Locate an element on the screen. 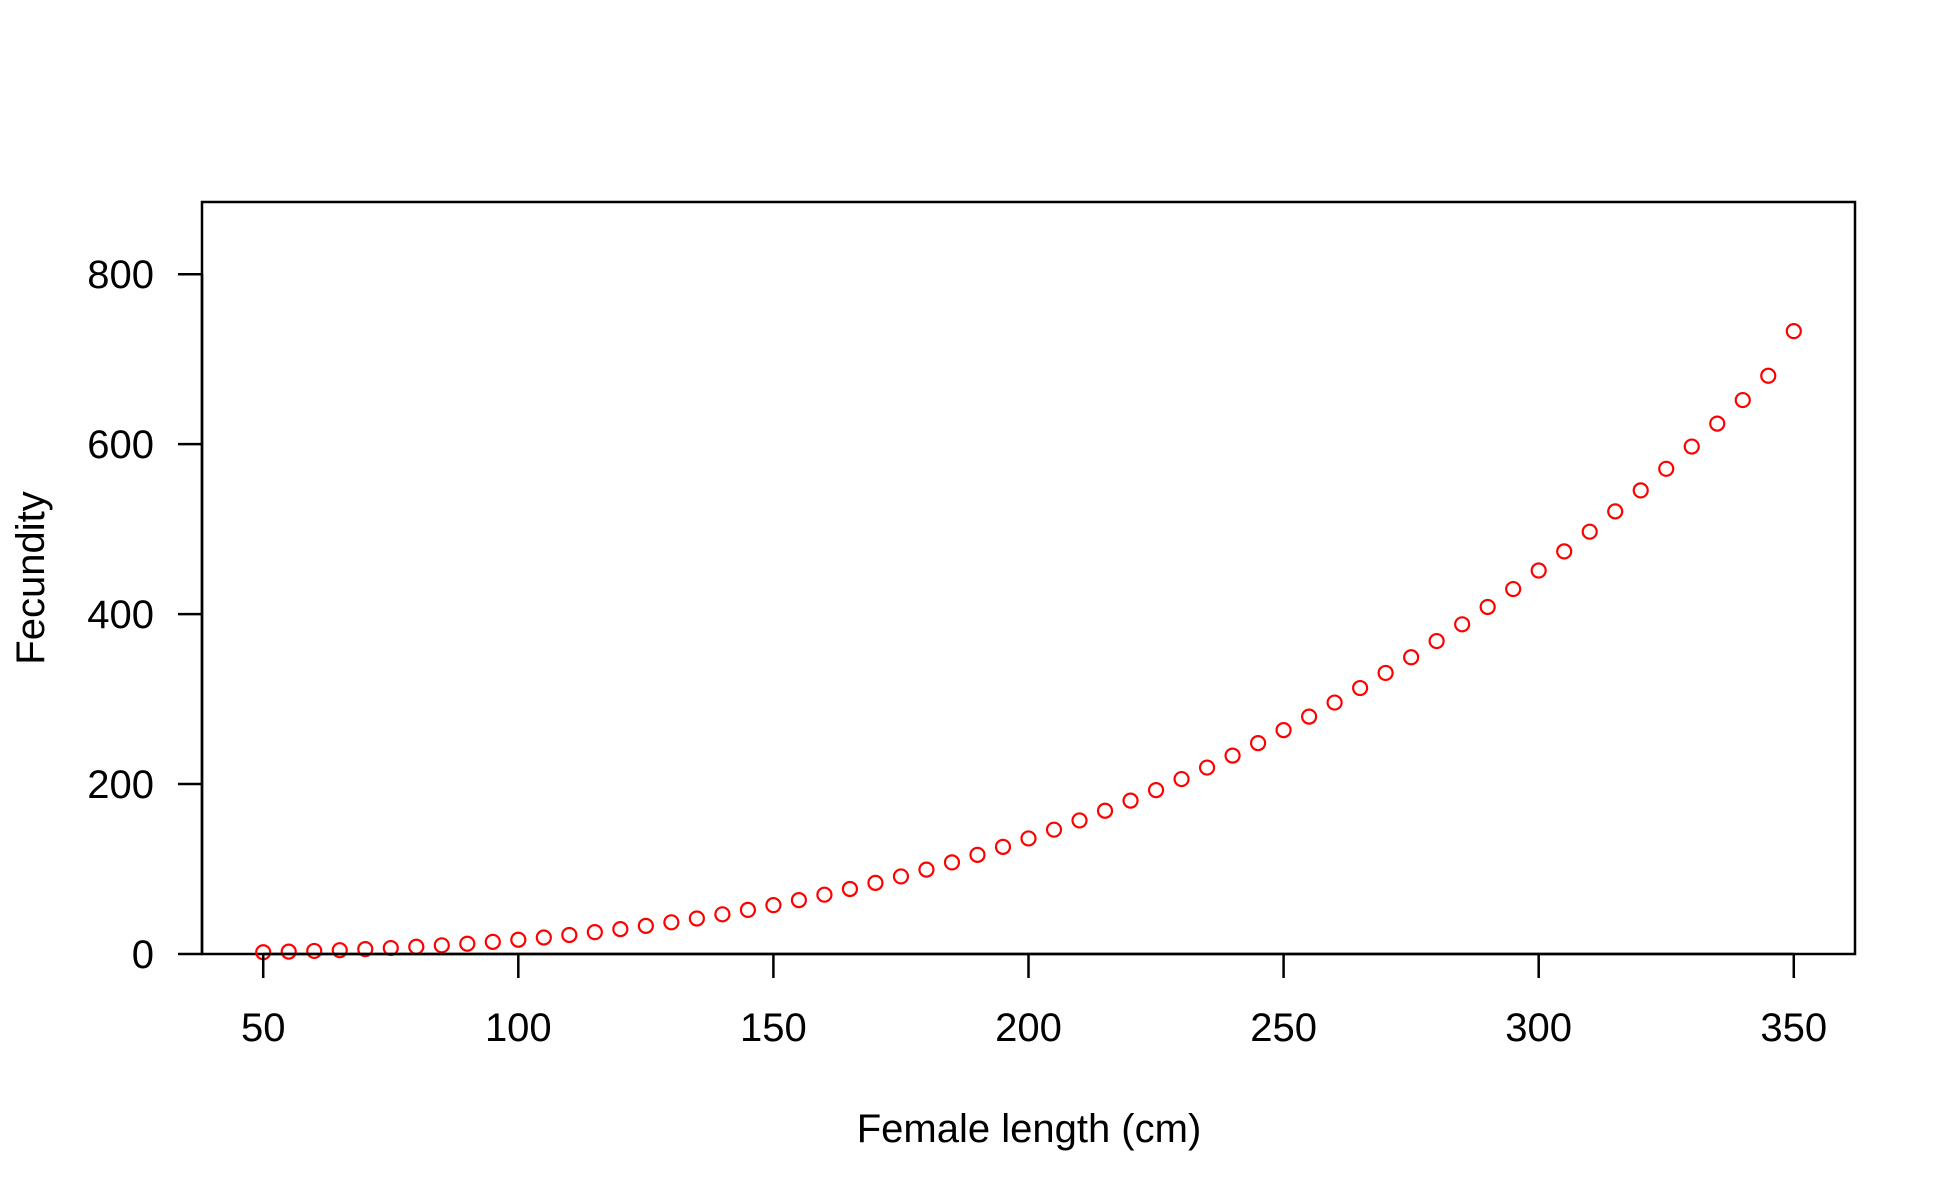 The image size is (1950, 1200). x-tick-label: 200 is located at coordinates (1028, 1028).